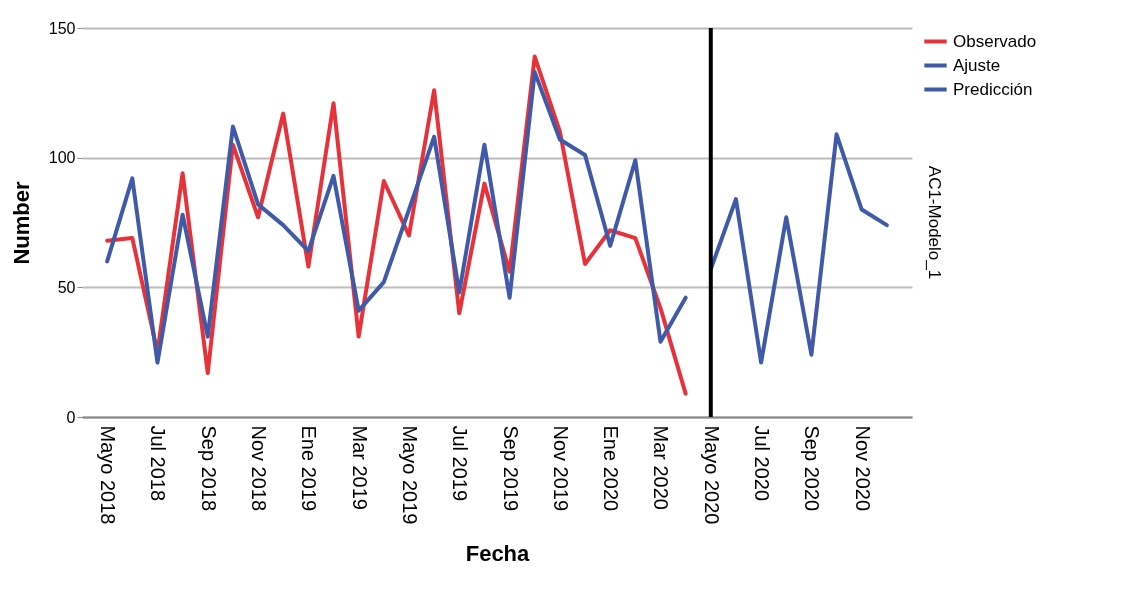 The image size is (1128, 605). What do you see at coordinates (309, 468) in the screenshot?
I see `x-tick-label: Ene 2019` at bounding box center [309, 468].